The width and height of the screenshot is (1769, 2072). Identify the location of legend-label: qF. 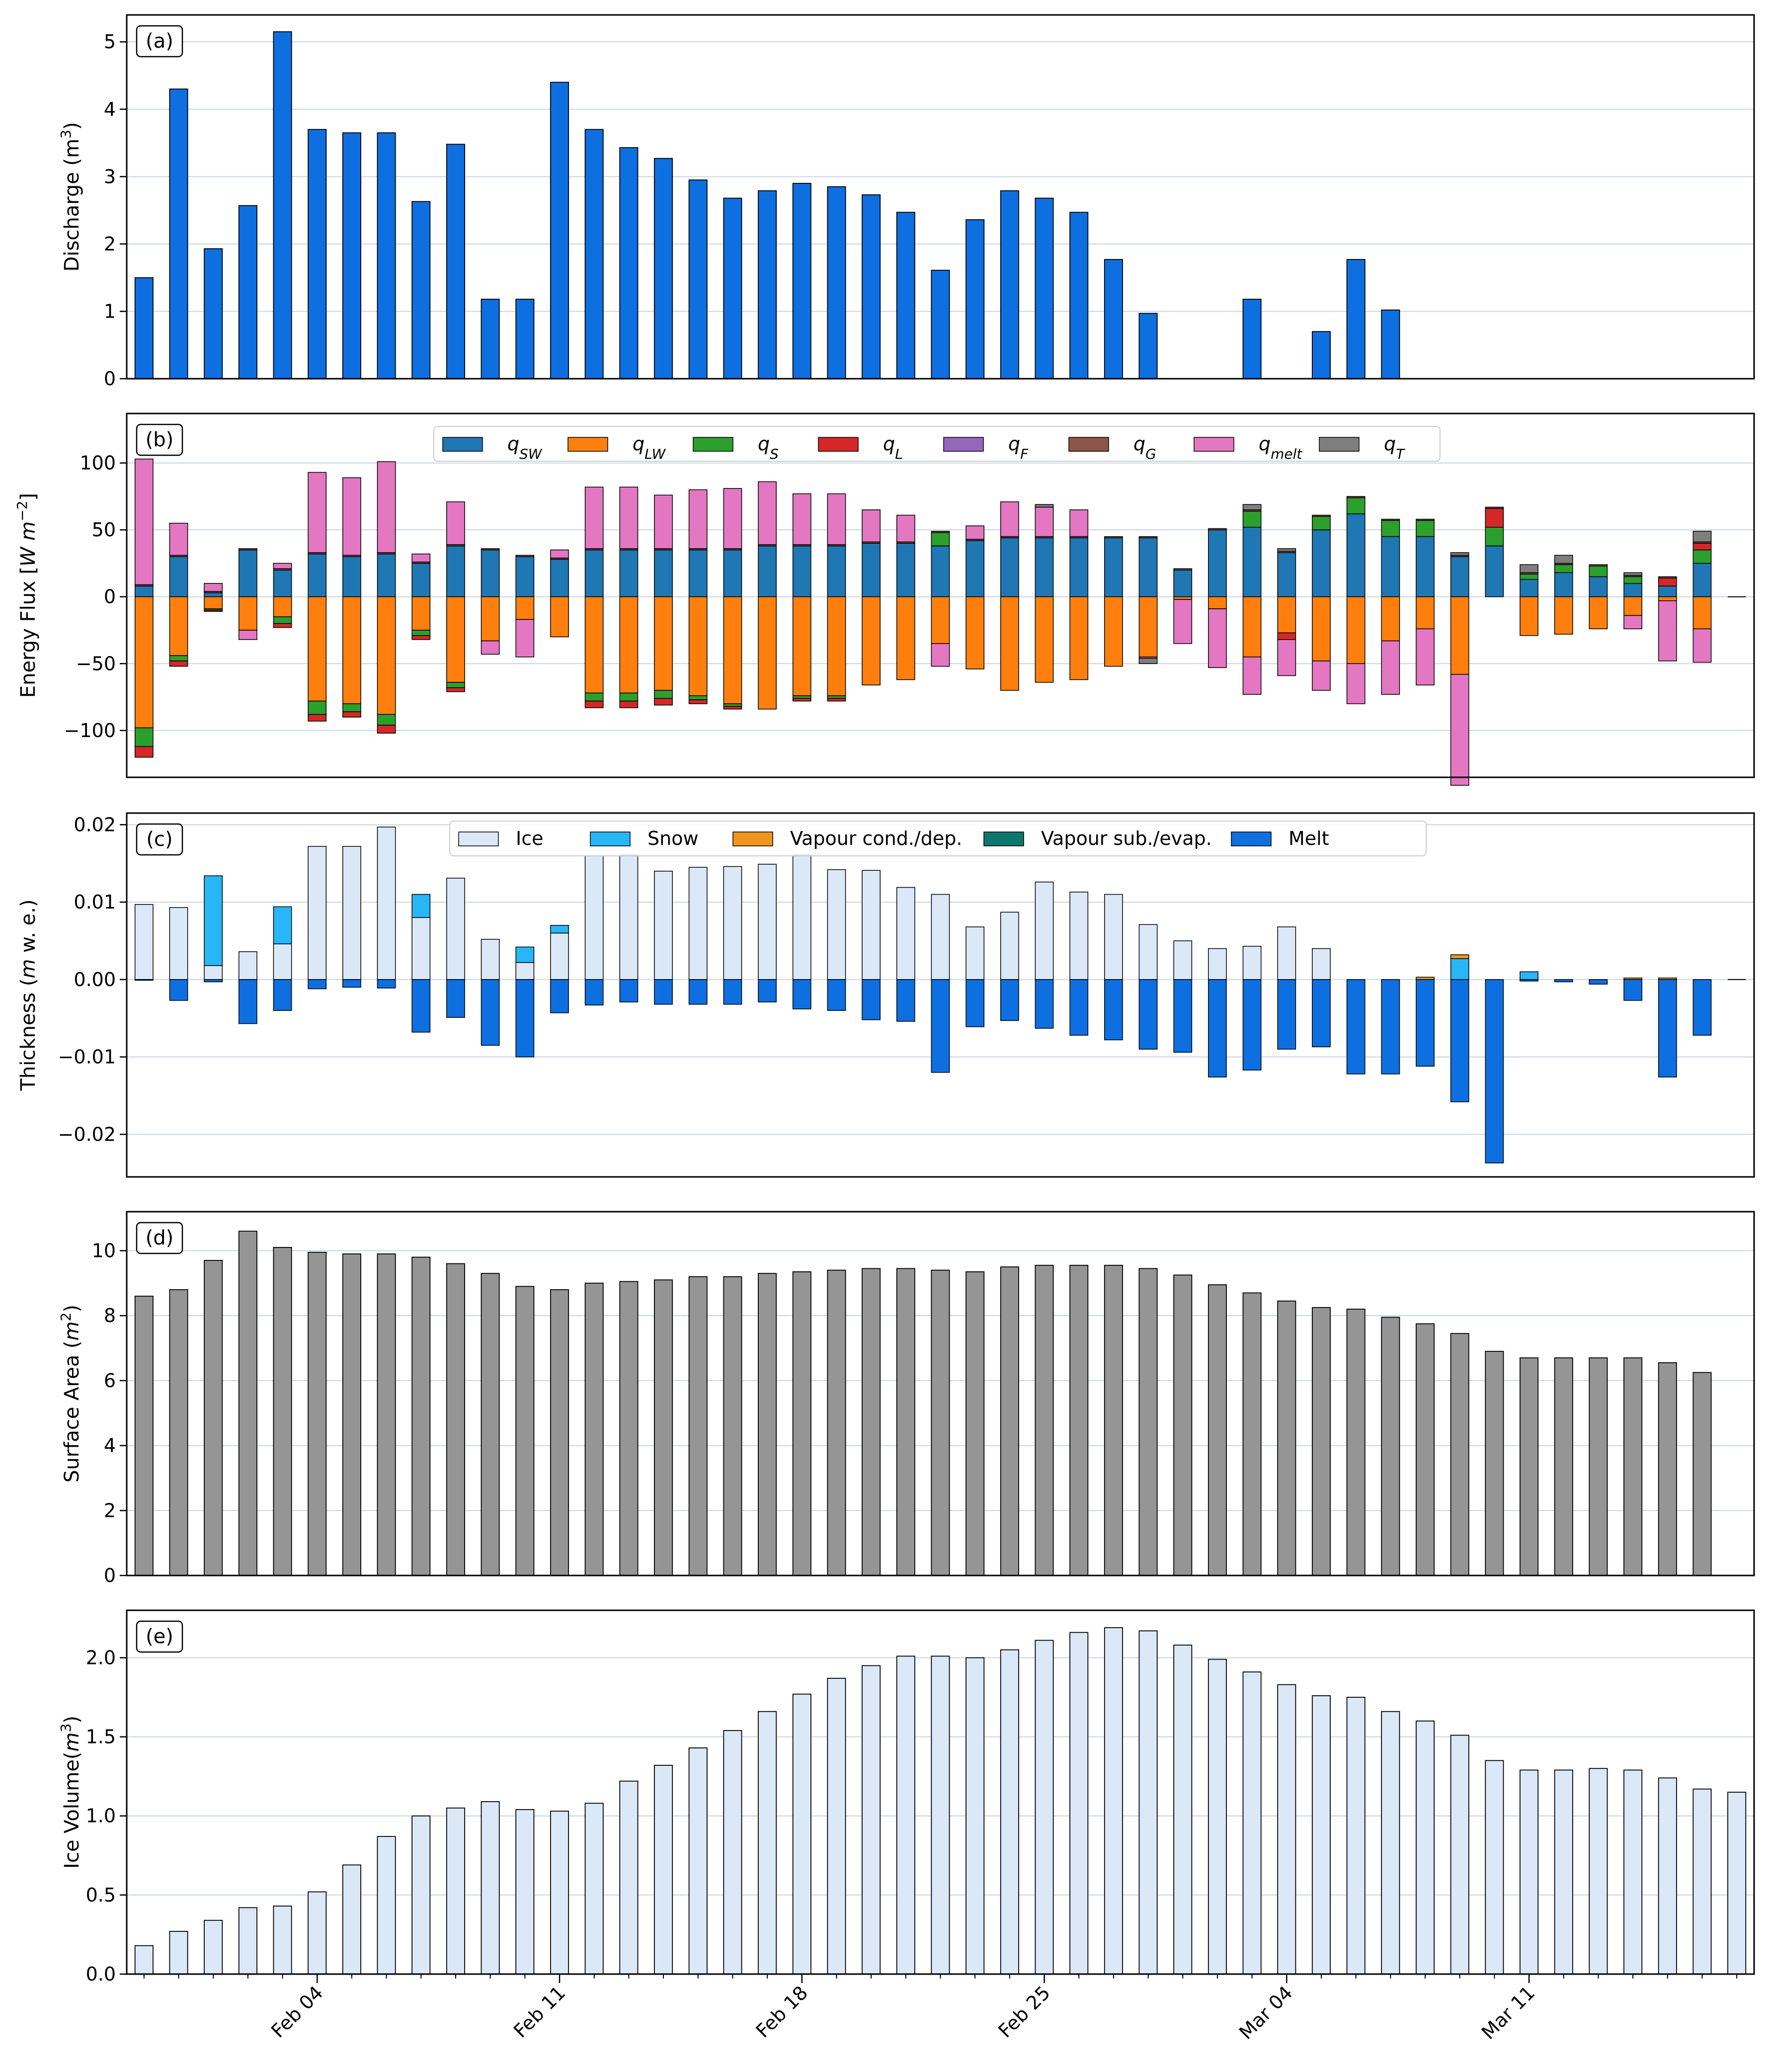
(1019, 447).